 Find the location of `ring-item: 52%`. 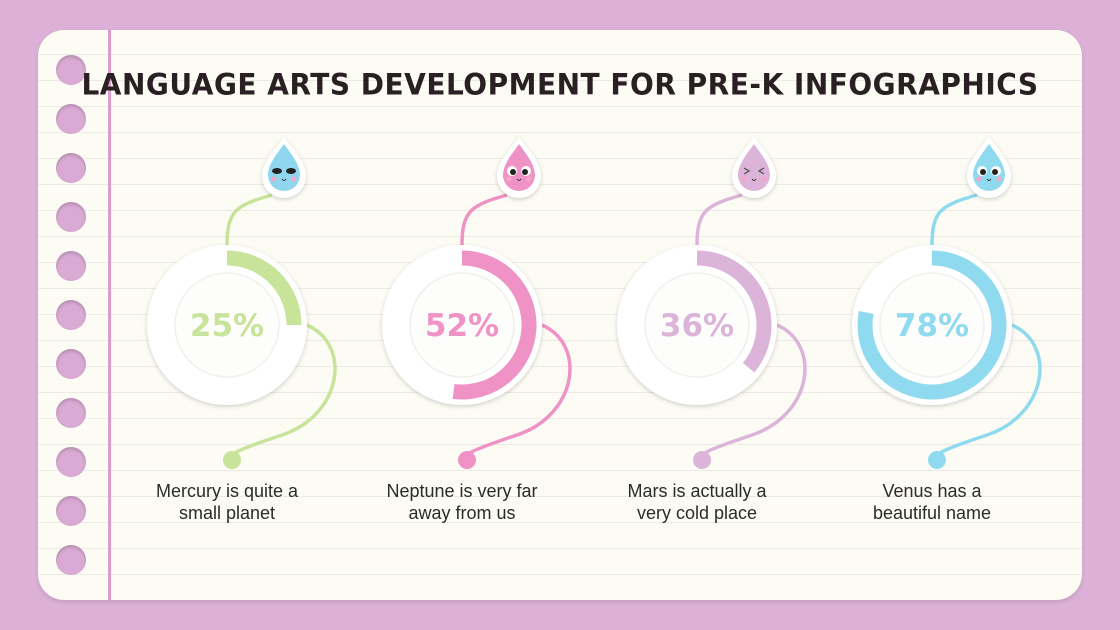

ring-item: 52% is located at coordinates (477, 303).